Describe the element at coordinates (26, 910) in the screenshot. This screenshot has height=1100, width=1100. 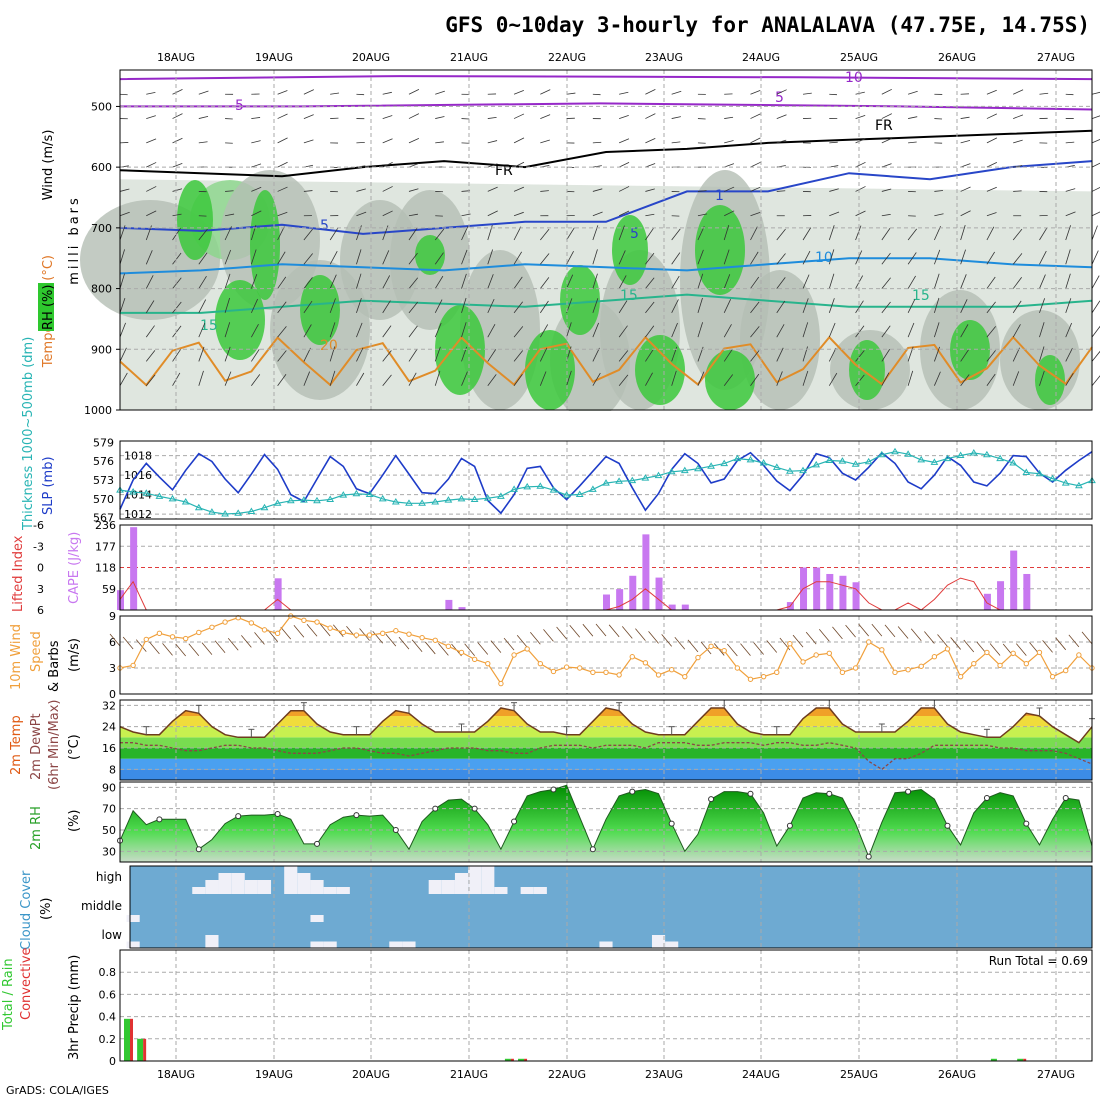
I see `cloud-side-label: Cloud Cover` at that location.